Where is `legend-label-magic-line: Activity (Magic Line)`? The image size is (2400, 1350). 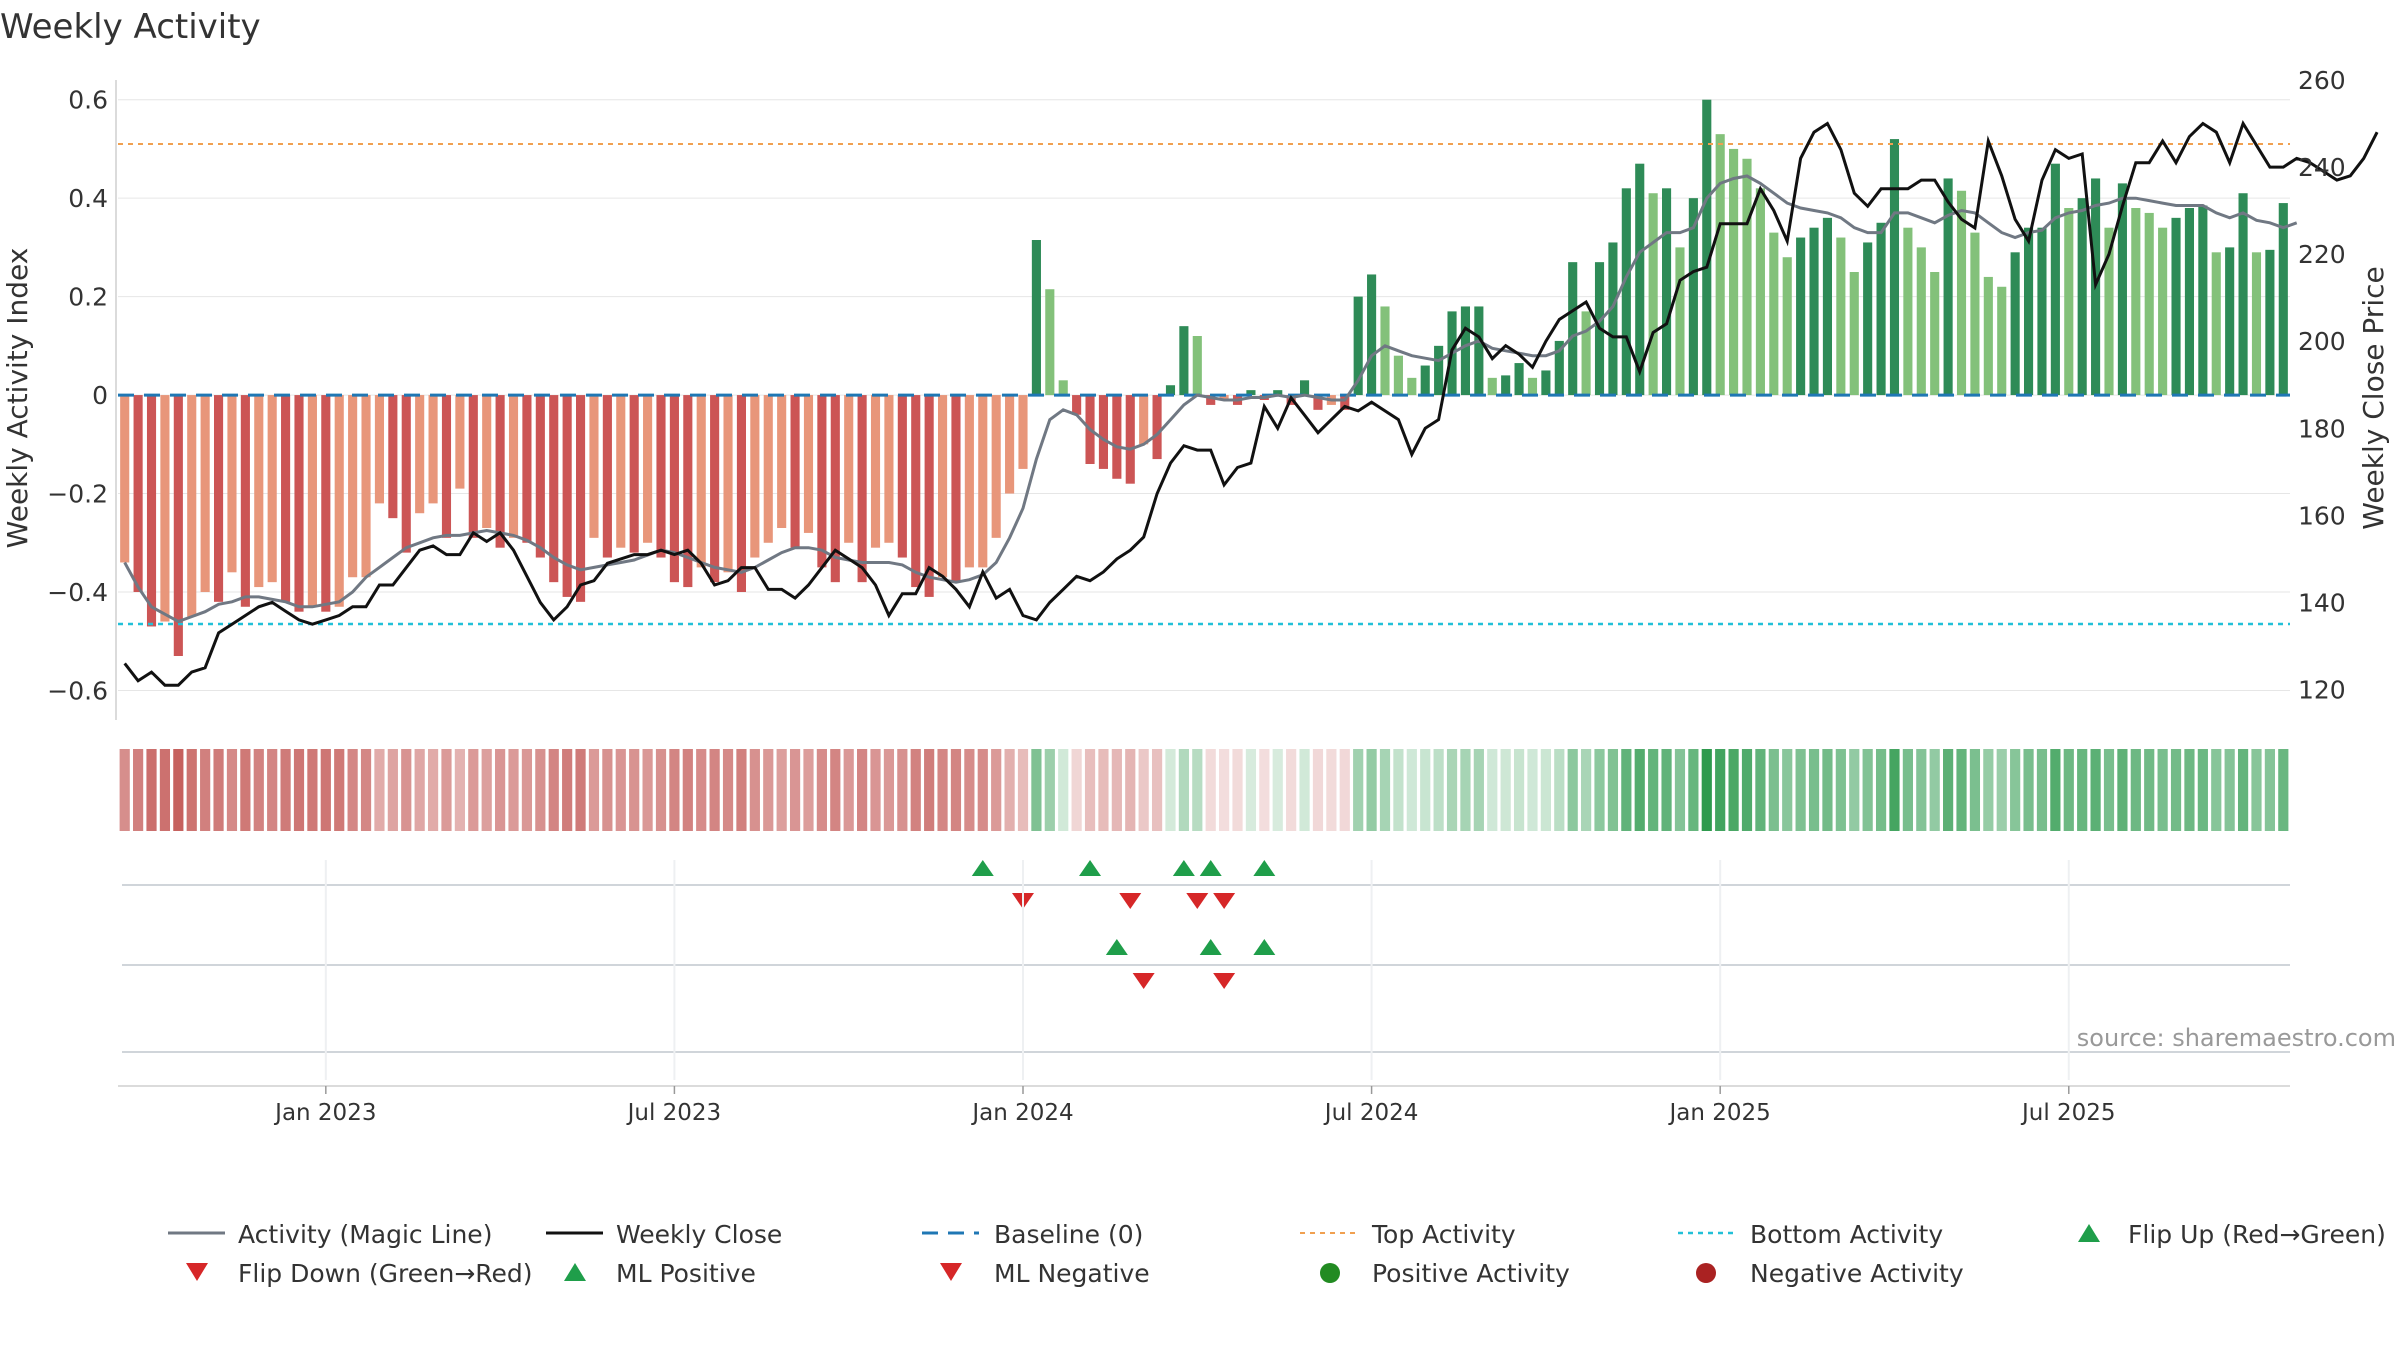
legend-label-magic-line: Activity (Magic Line) is located at coordinates (365, 1234).